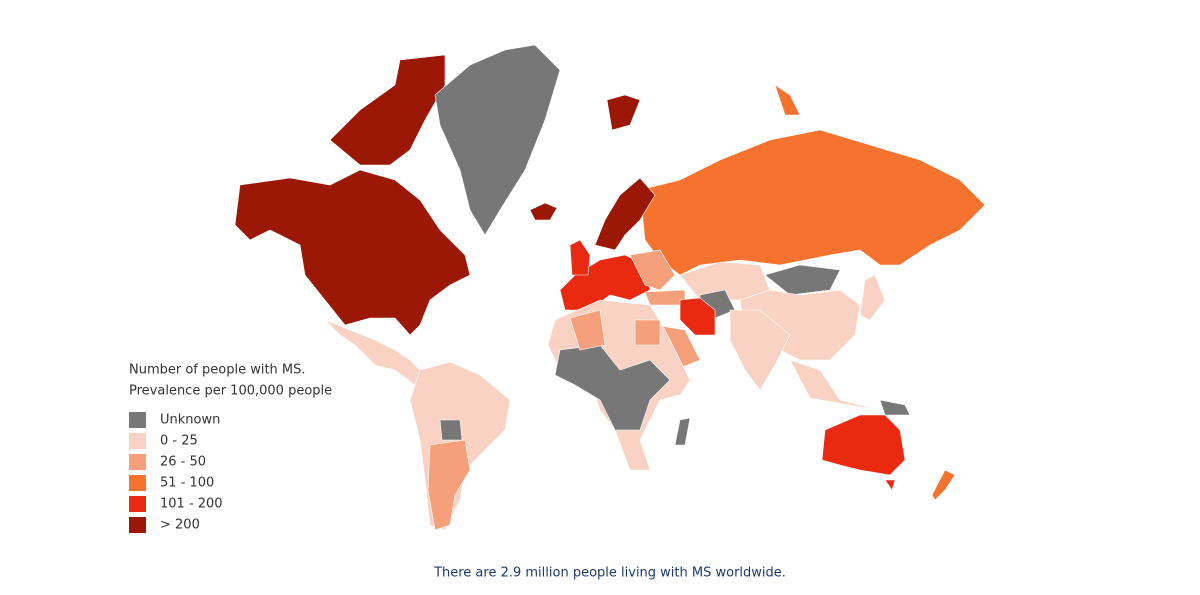  Describe the element at coordinates (187, 483) in the screenshot. I see `legend-label: 51 - 100` at that location.